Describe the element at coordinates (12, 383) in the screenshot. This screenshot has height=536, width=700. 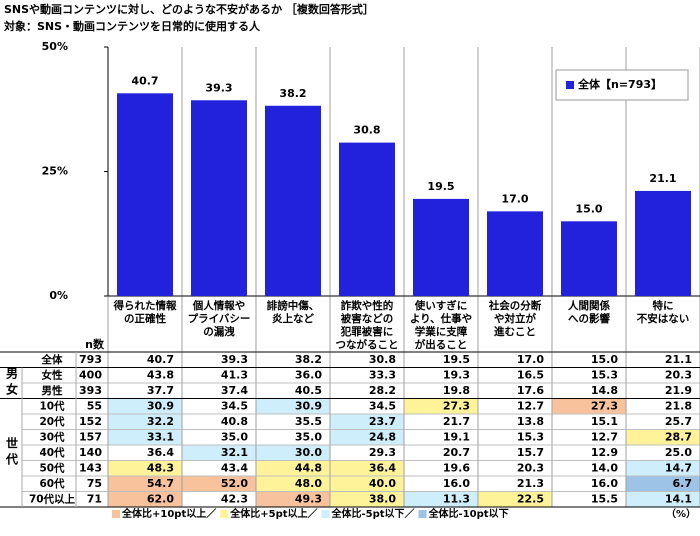
I see `group-label: 男女` at that location.